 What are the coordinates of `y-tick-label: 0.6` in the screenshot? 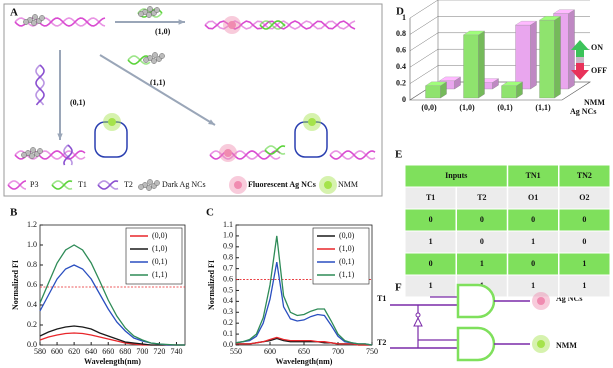 It's located at (401, 50).